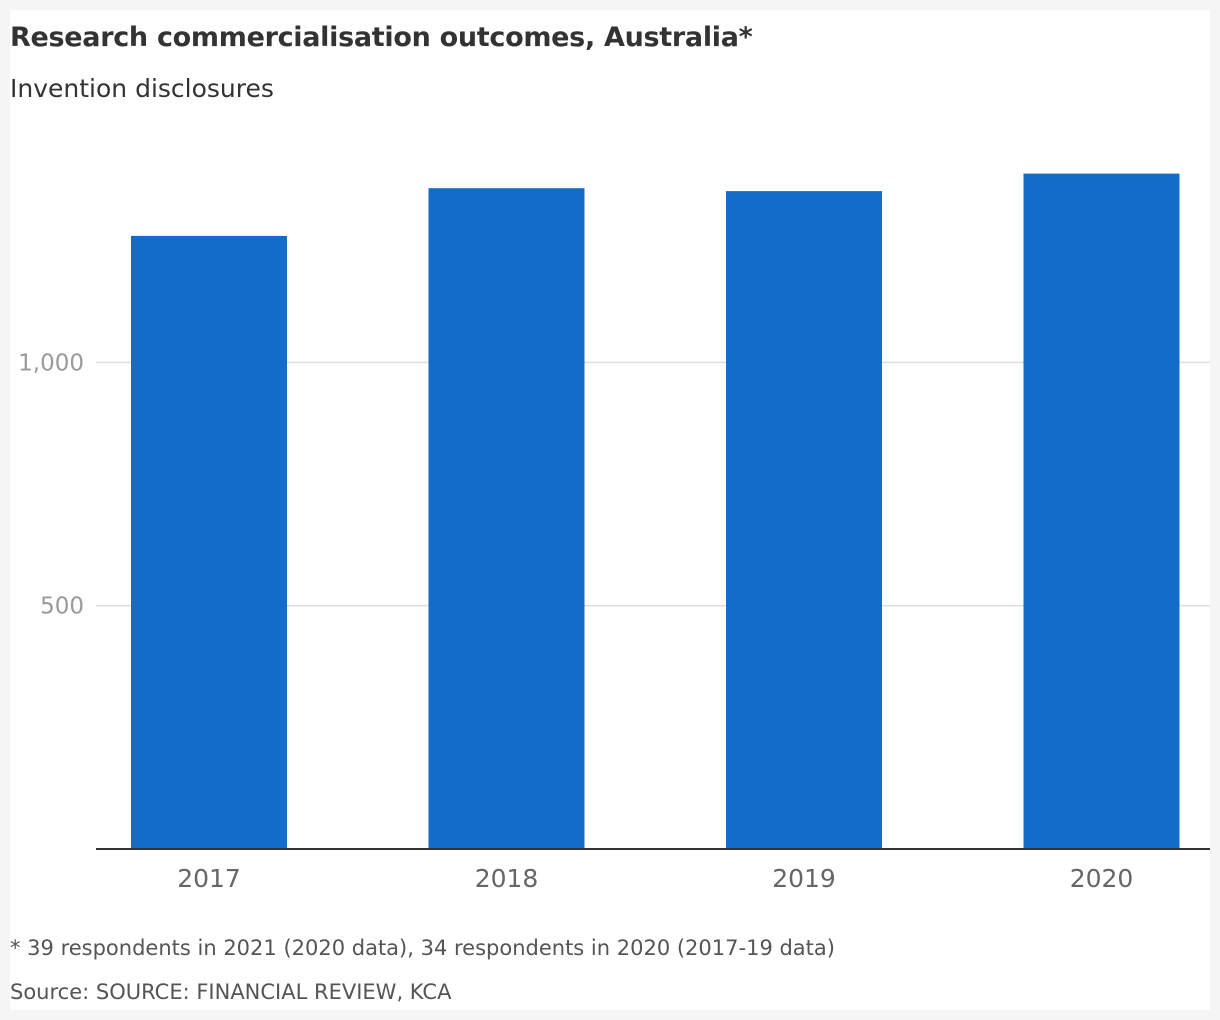  Describe the element at coordinates (804, 520) in the screenshot. I see `bar-2019` at that location.